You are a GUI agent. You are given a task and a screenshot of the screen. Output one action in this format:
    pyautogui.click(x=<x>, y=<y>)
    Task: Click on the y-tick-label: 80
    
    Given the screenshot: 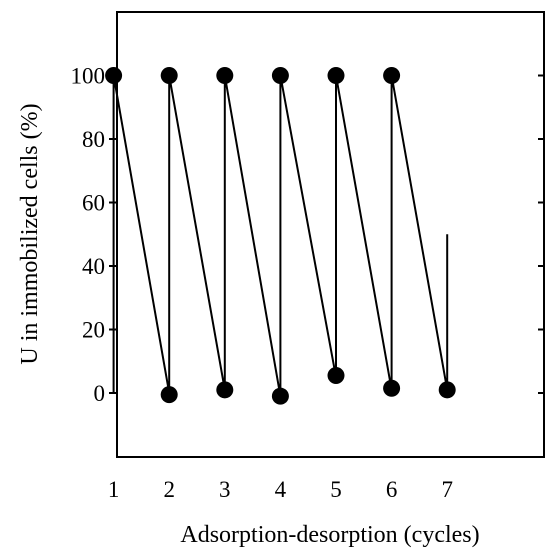 What is the action you would take?
    pyautogui.click(x=93, y=139)
    